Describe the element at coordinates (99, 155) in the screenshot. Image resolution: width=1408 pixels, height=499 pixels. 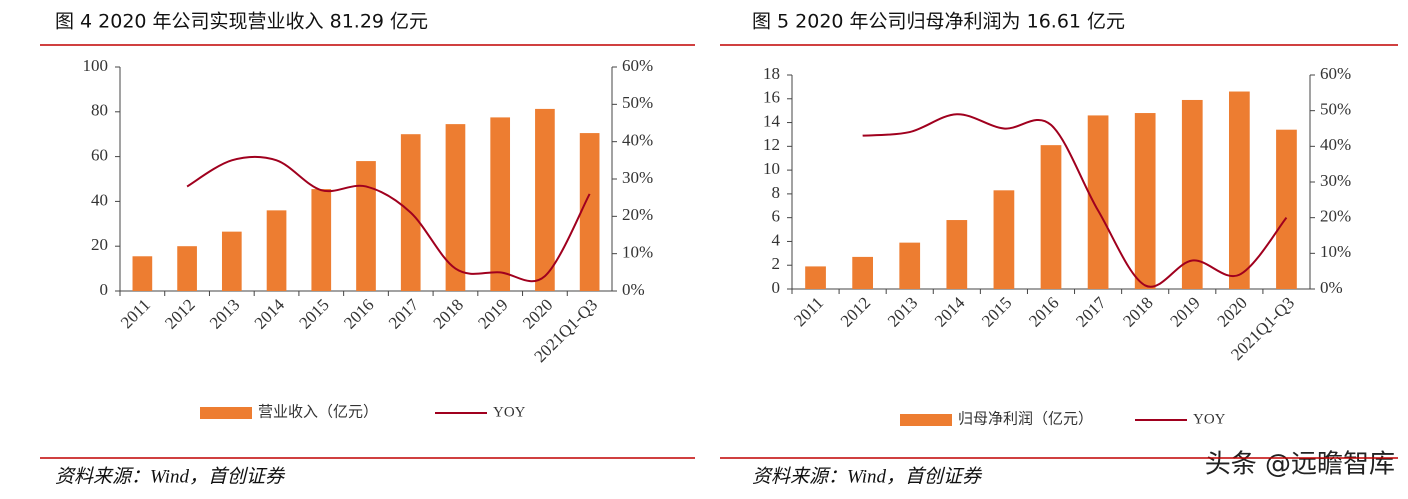
I see `y-tick-label: 60` at that location.